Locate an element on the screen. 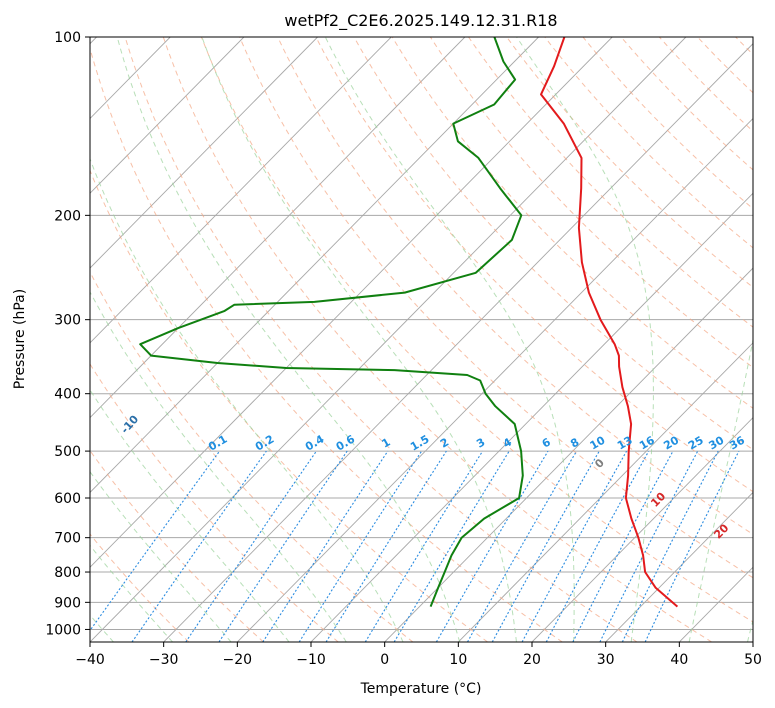 The height and width of the screenshot is (708, 775). y-tick-label: 1000 is located at coordinates (63, 630).